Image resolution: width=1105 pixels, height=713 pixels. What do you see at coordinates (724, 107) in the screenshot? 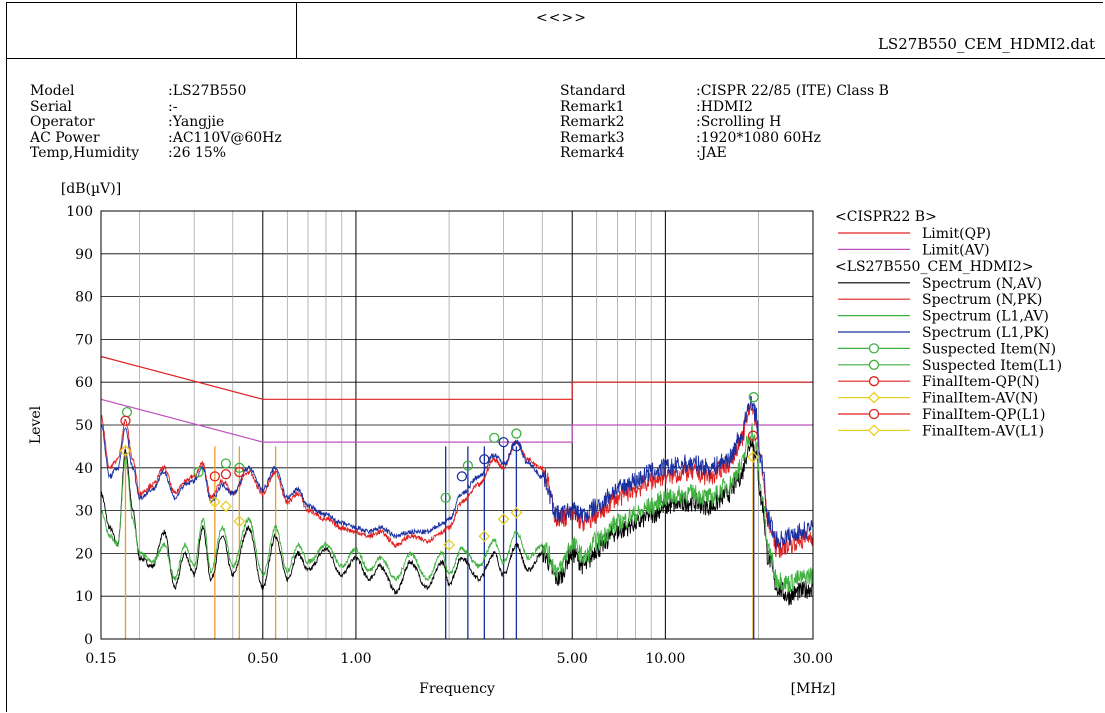
I see `info-row-remark1: Remark1:HDMI2` at bounding box center [724, 107].